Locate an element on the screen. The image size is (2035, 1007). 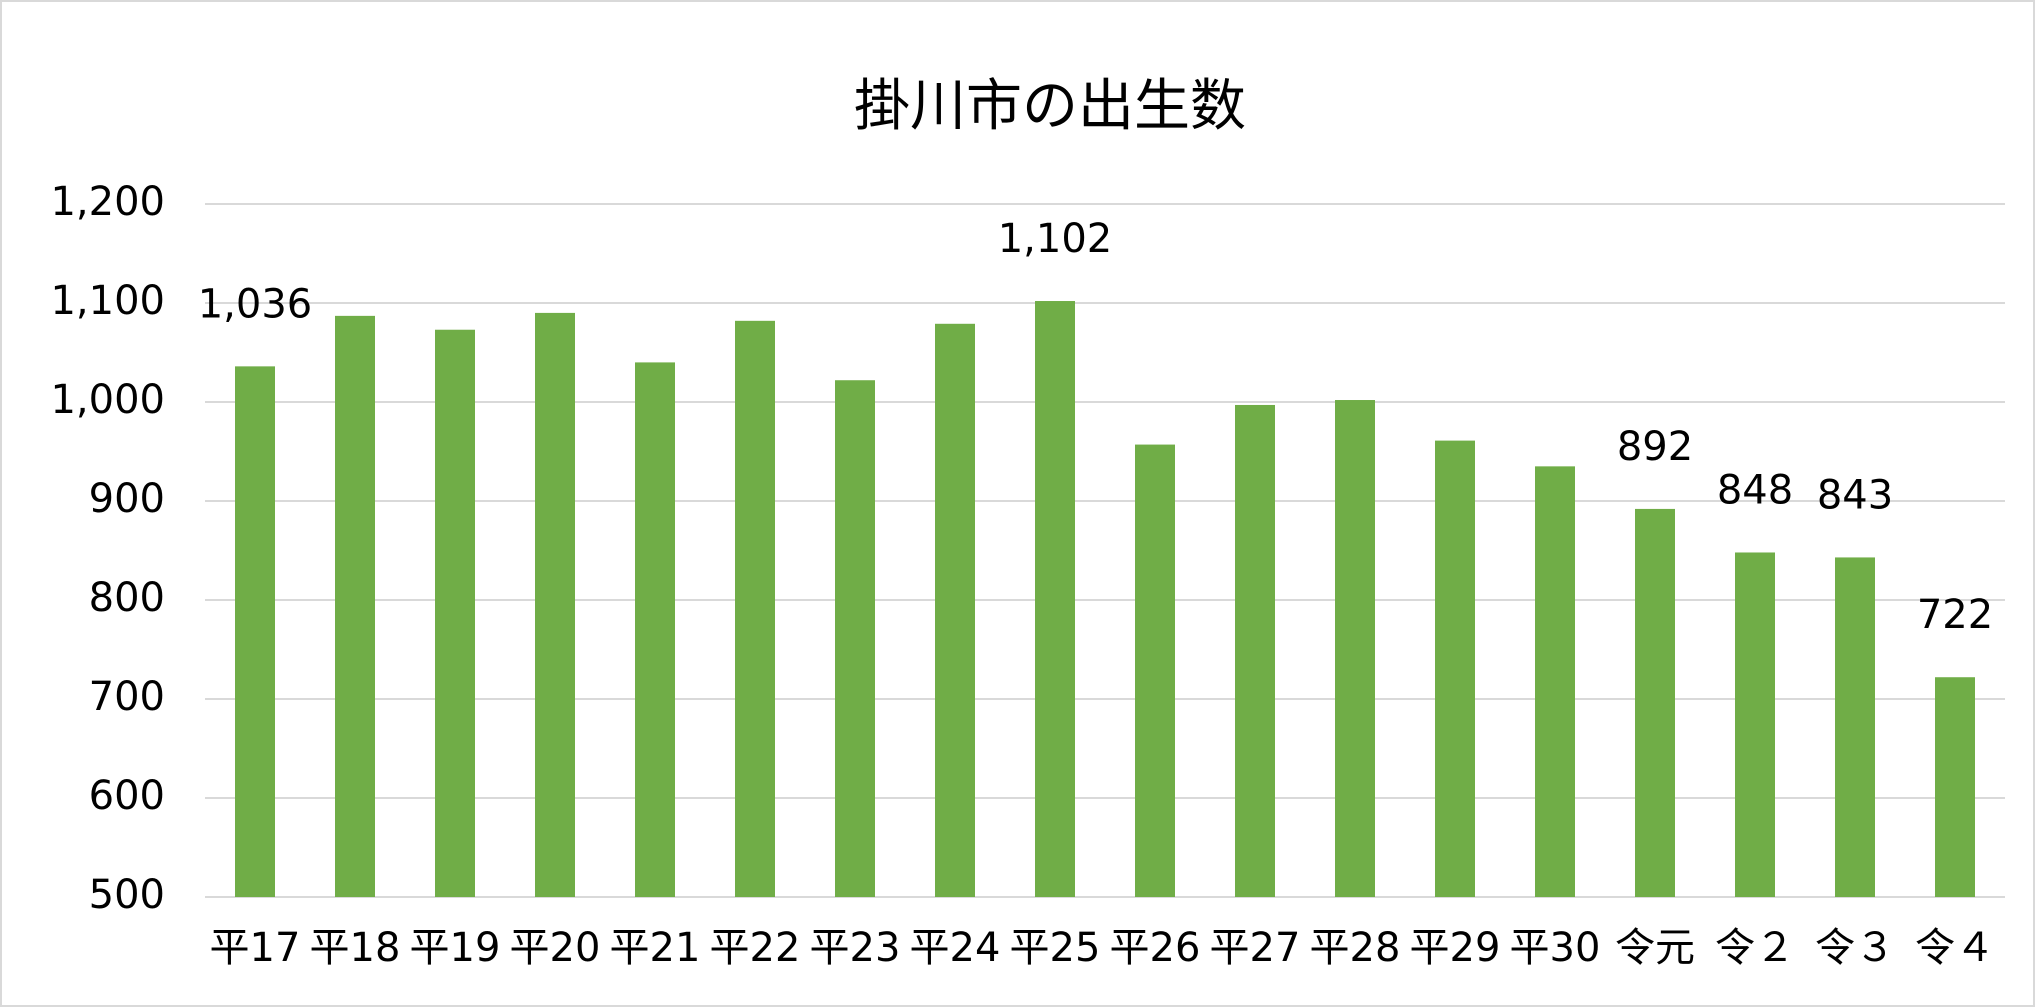
x-tick-label: 平30 is located at coordinates (1555, 948).